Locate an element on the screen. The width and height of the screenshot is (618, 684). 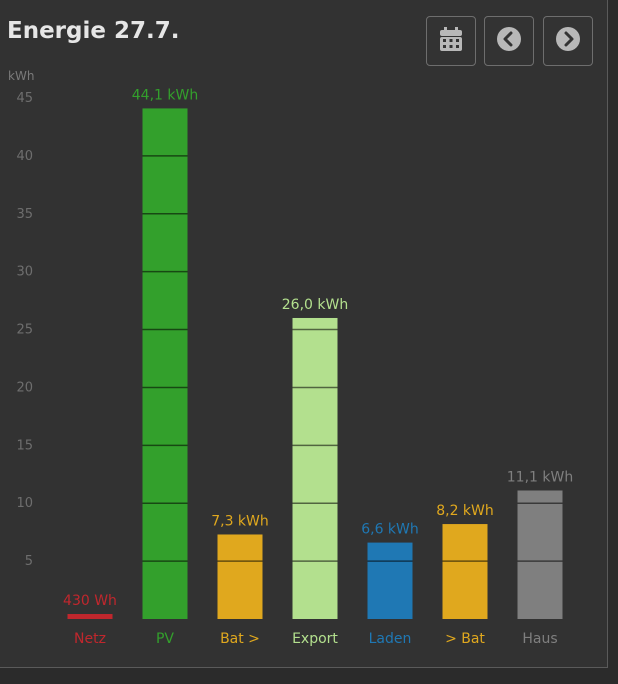
category-label: Export is located at coordinates (315, 639).